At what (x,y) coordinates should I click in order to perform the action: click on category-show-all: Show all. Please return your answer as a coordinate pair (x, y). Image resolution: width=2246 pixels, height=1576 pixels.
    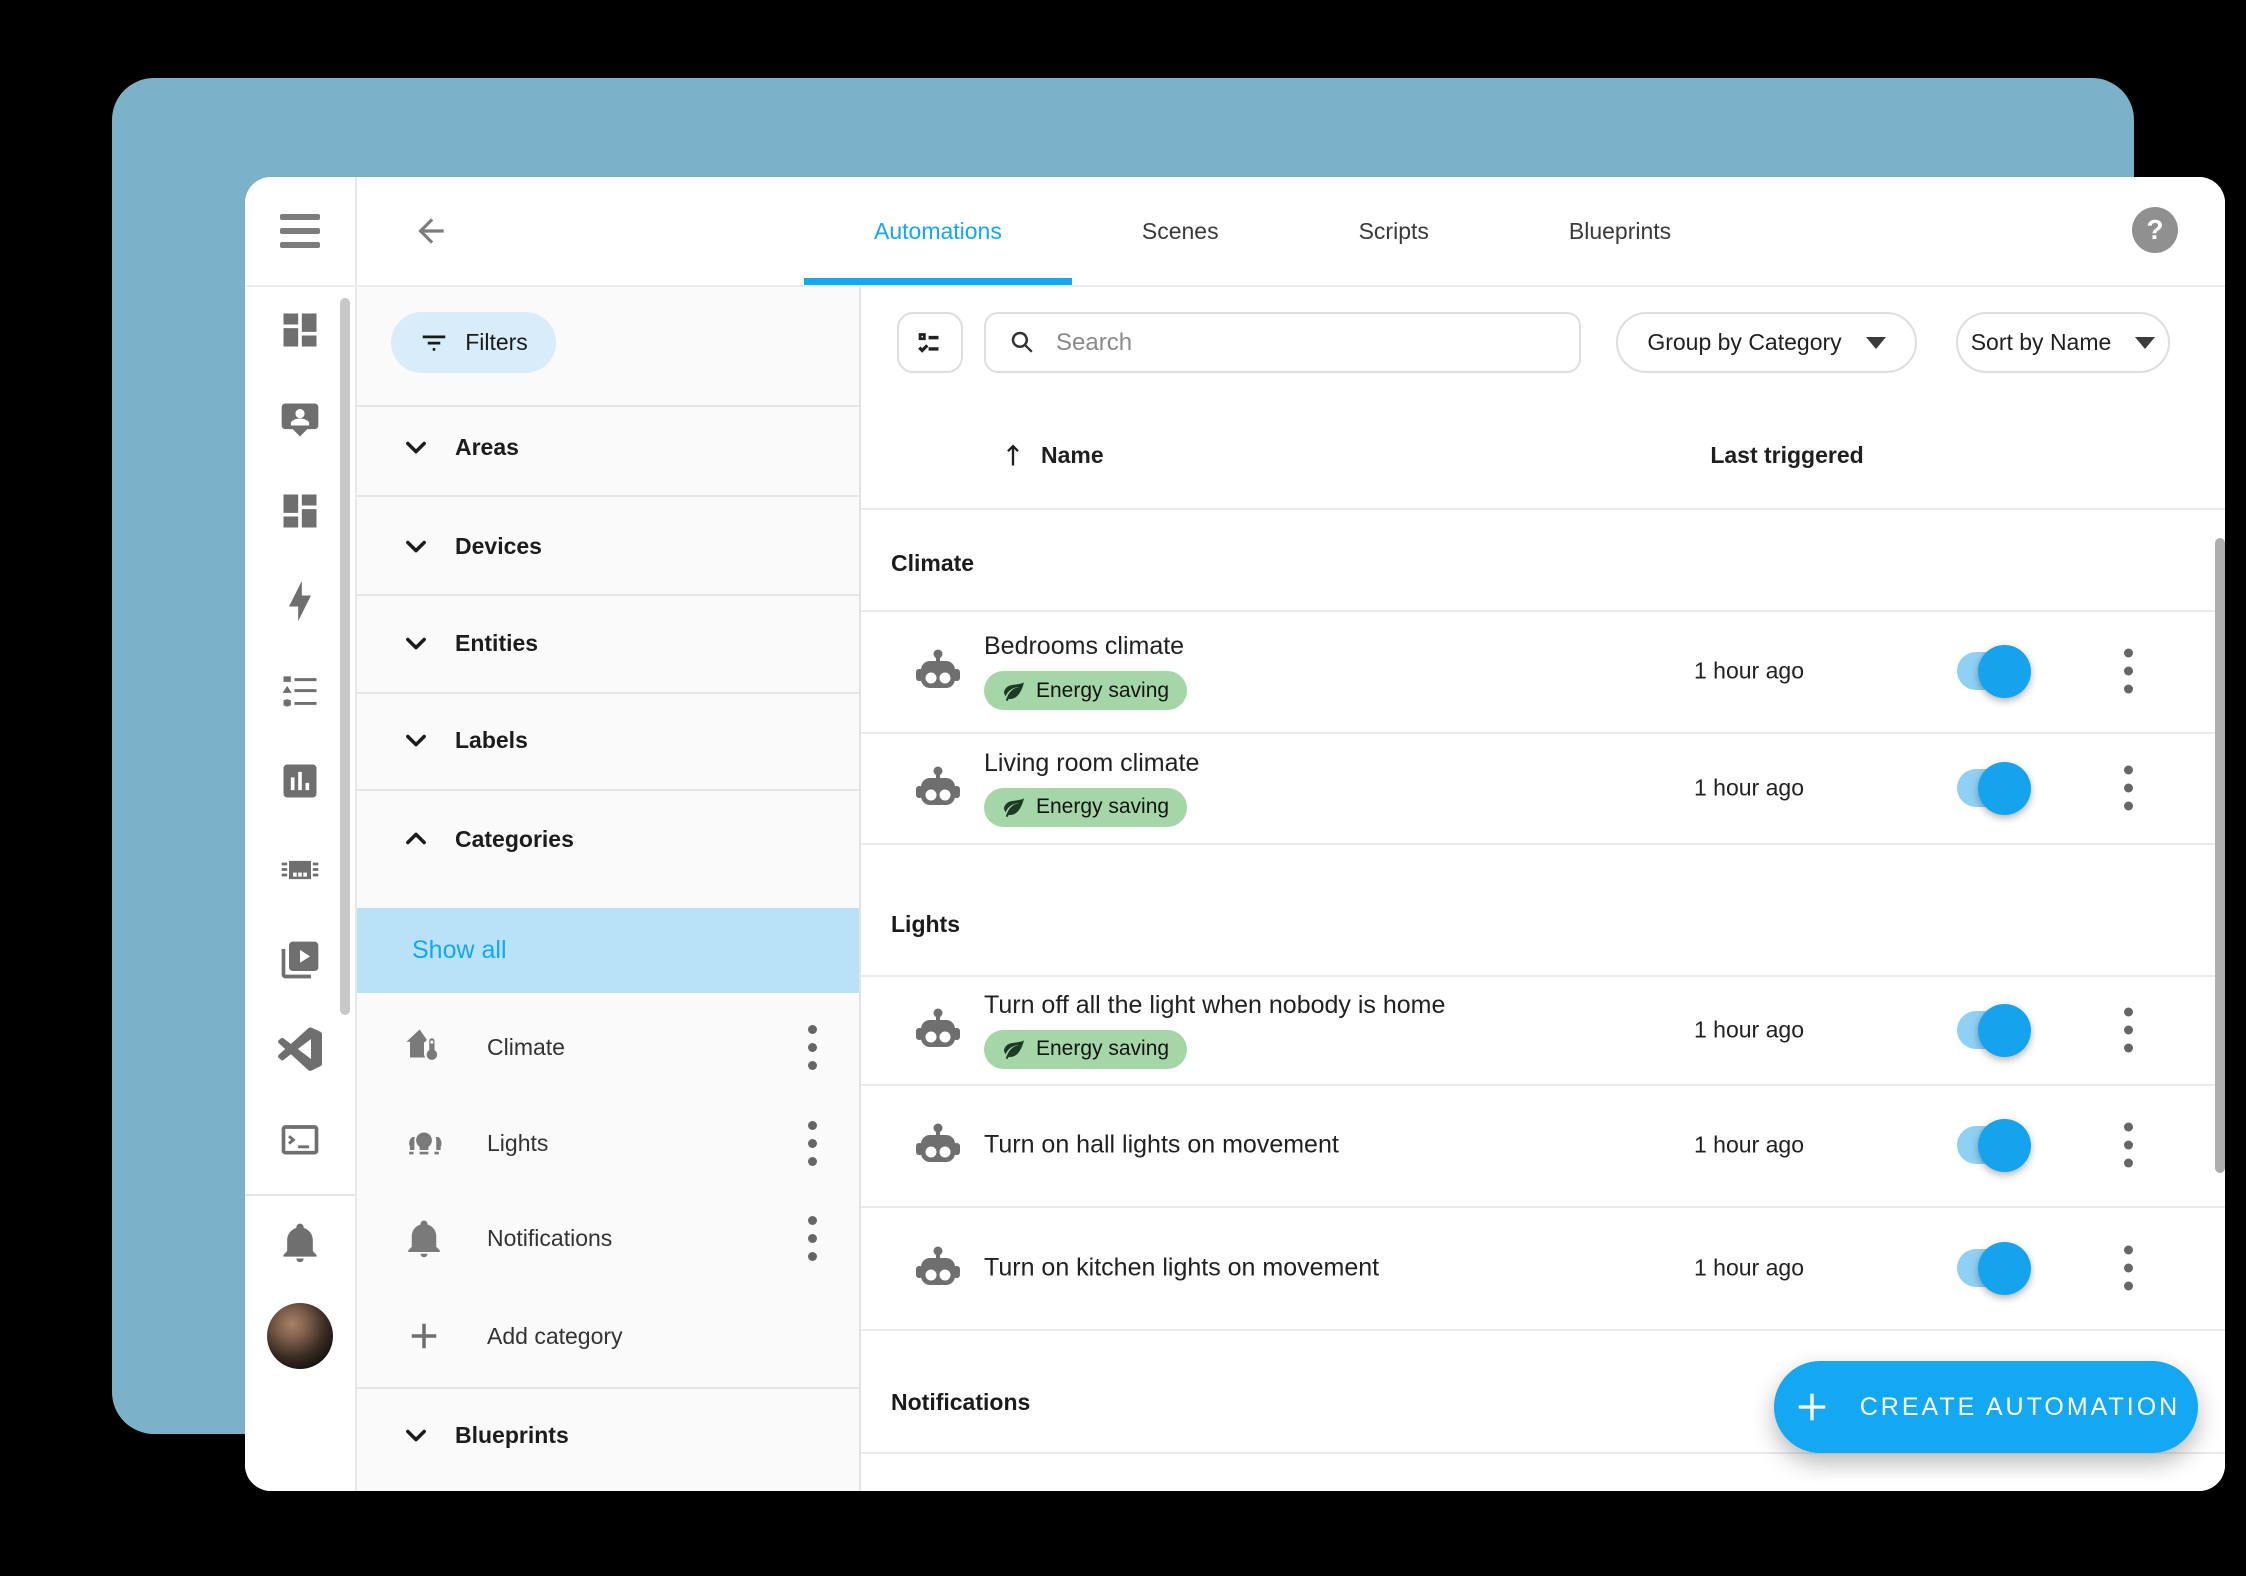
    Looking at the image, I should click on (608, 950).